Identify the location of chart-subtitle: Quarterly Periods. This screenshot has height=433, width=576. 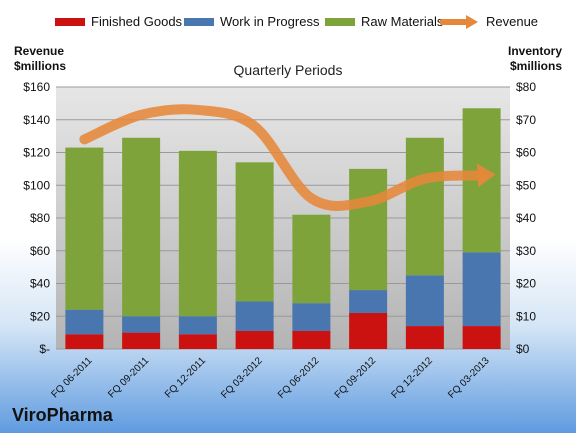
(288, 70).